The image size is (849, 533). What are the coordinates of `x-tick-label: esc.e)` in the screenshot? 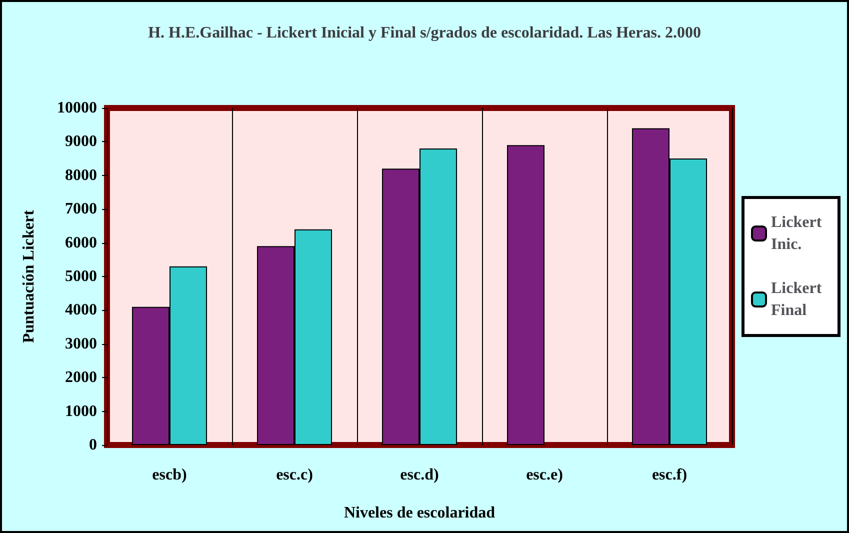 It's located at (544, 475).